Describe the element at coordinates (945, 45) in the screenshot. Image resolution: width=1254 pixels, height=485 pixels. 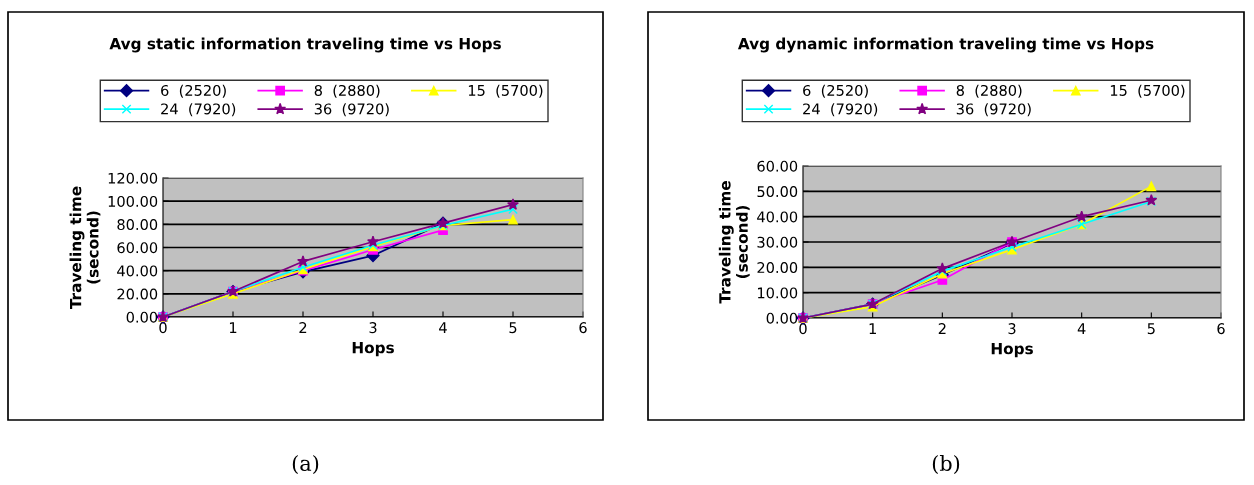
I see `chart-title: Avg dynamic information traveling time vs Hops` at that location.